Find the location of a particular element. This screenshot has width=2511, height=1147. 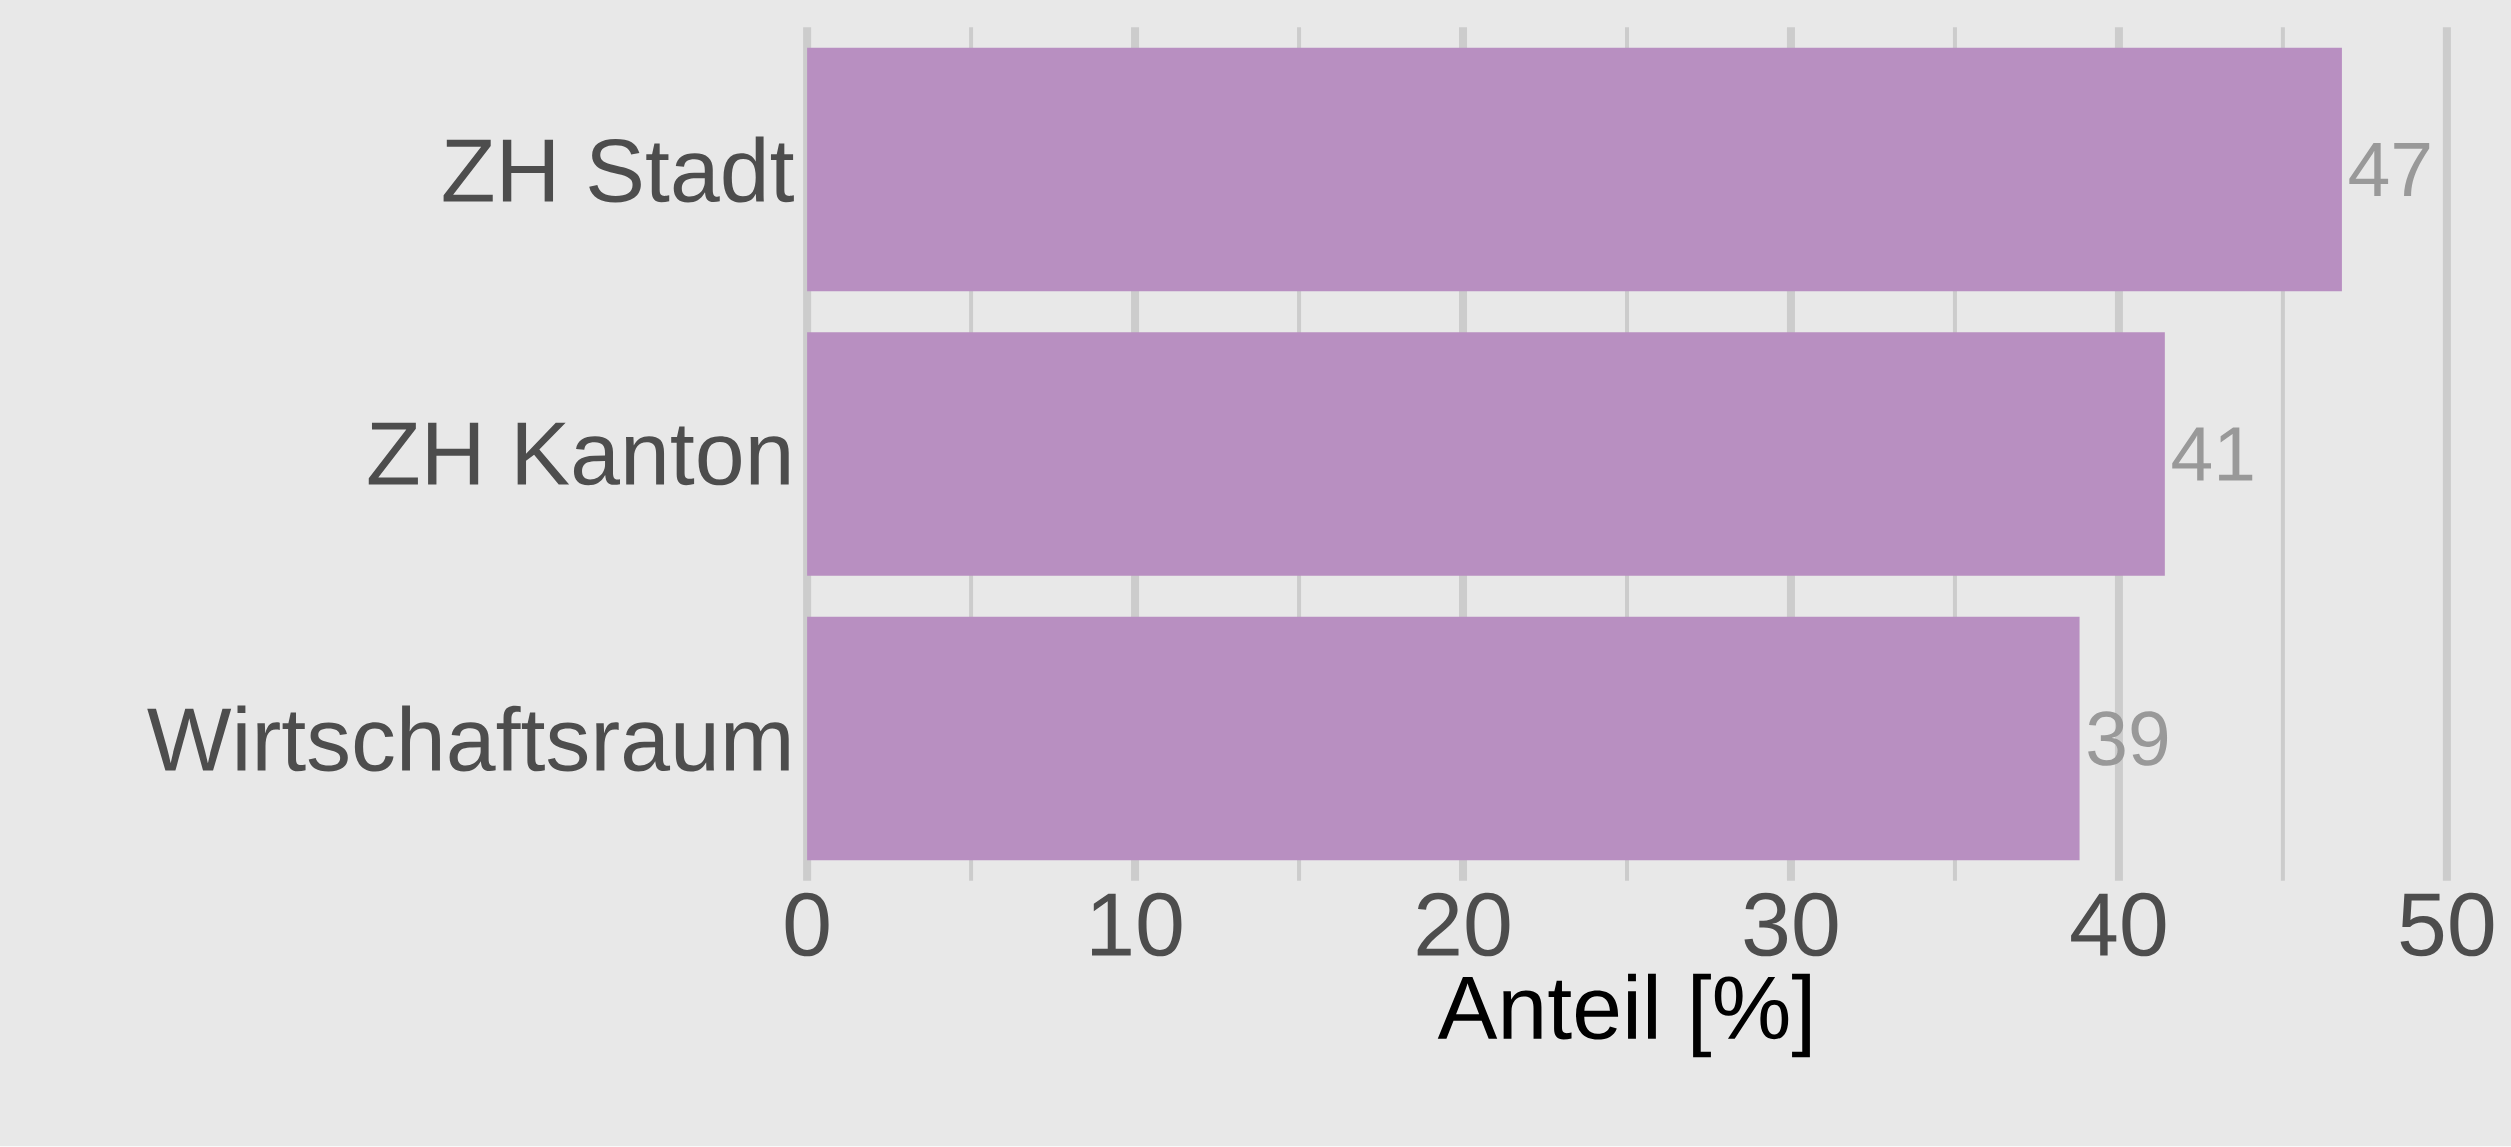

x-tick-label: 0 is located at coordinates (807, 925).